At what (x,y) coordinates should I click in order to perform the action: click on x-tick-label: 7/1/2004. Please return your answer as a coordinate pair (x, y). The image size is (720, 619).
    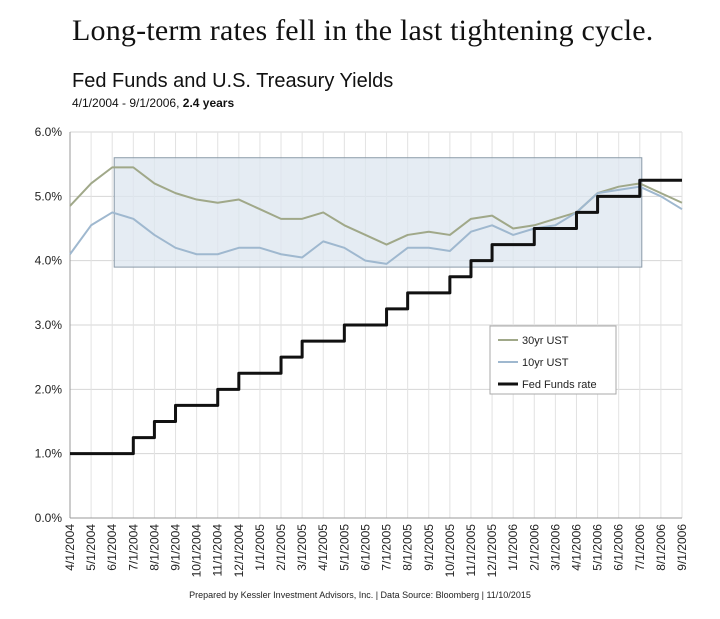
    Looking at the image, I should click on (133, 547).